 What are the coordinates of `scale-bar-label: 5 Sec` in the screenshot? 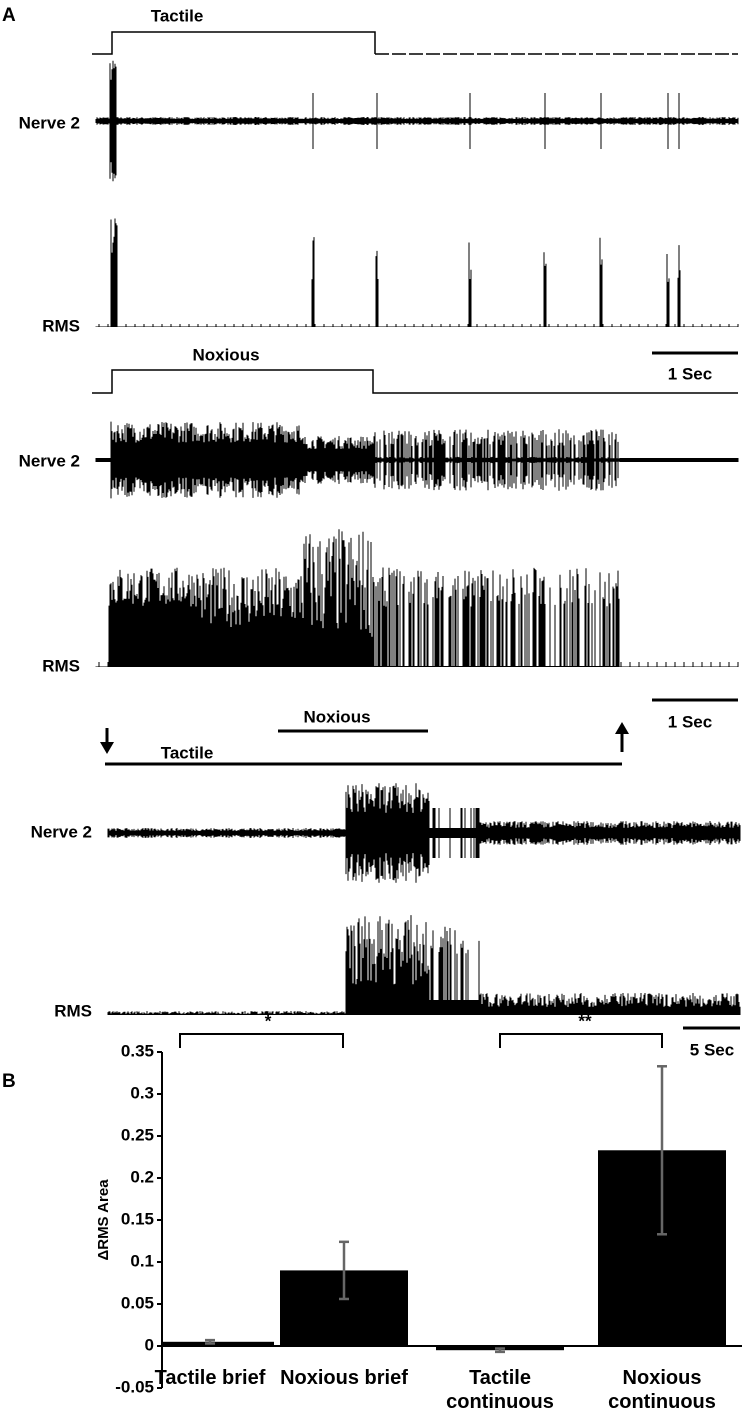 It's located at (712, 1049).